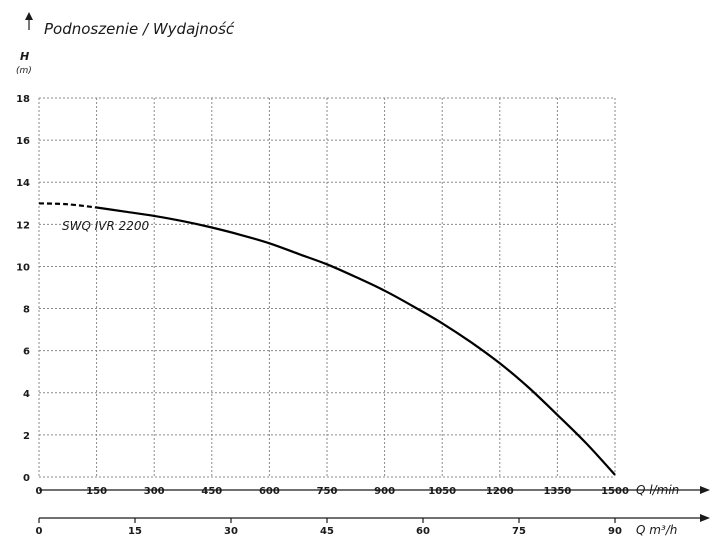 Image resolution: width=728 pixels, height=556 pixels. I want to click on x-axis-arrowhead, so click(705, 490).